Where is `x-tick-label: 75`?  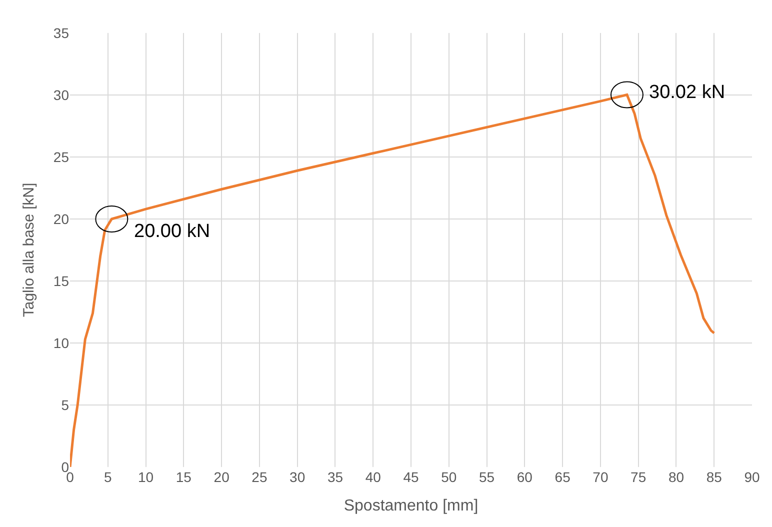
x-tick-label: 75 is located at coordinates (638, 477).